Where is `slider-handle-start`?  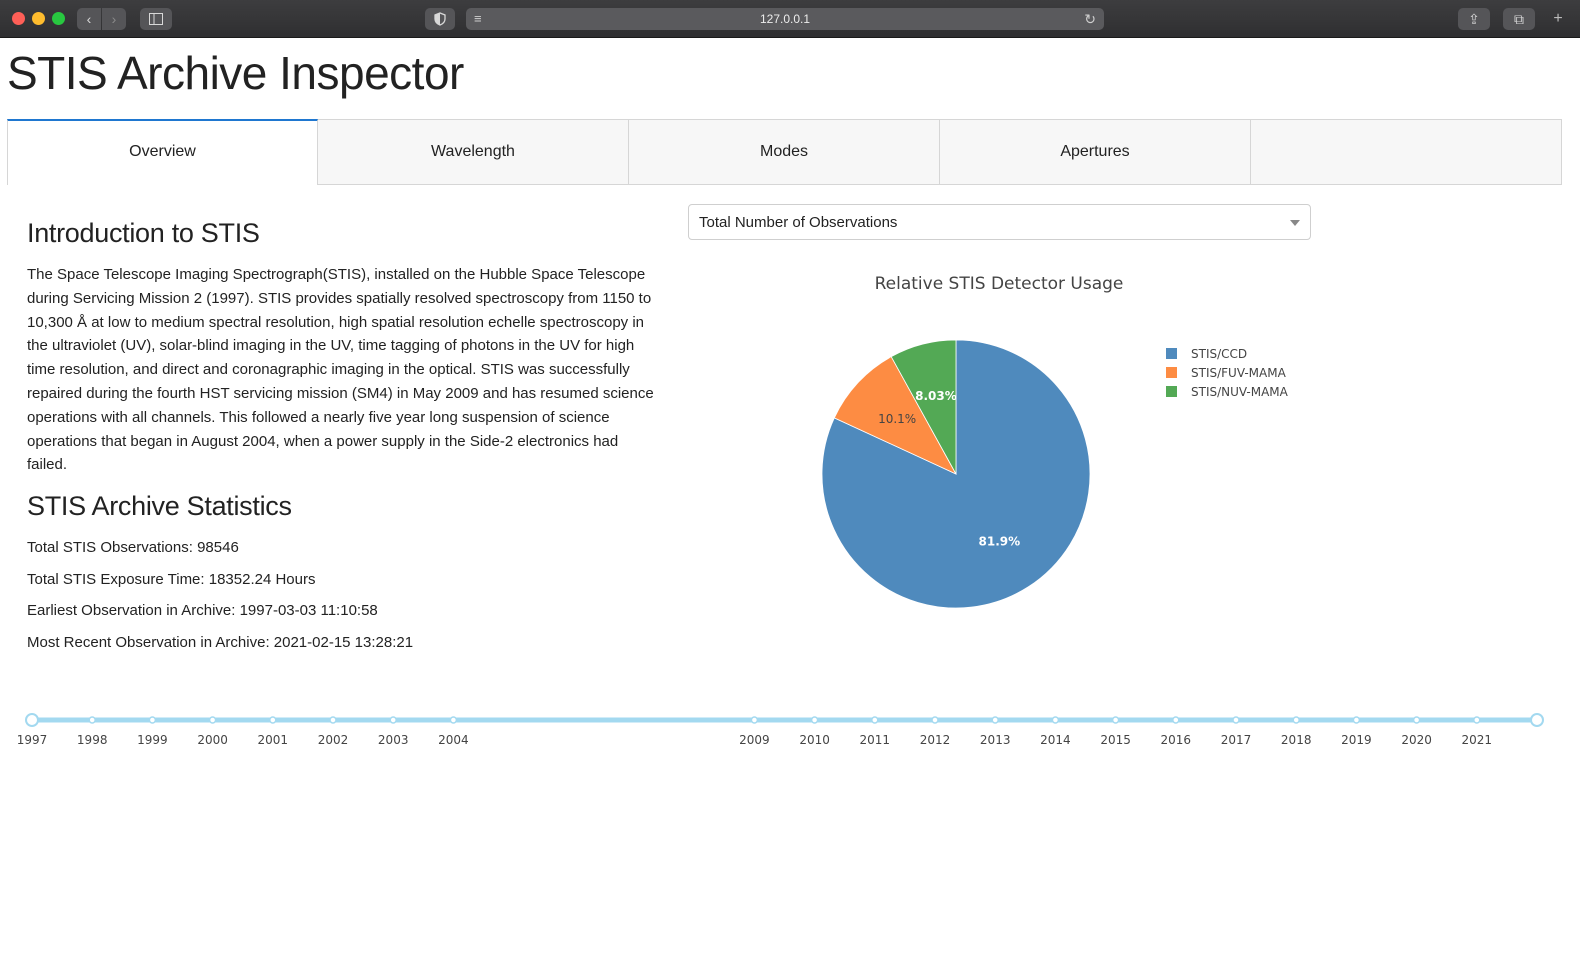
slider-handle-start is located at coordinates (32, 720).